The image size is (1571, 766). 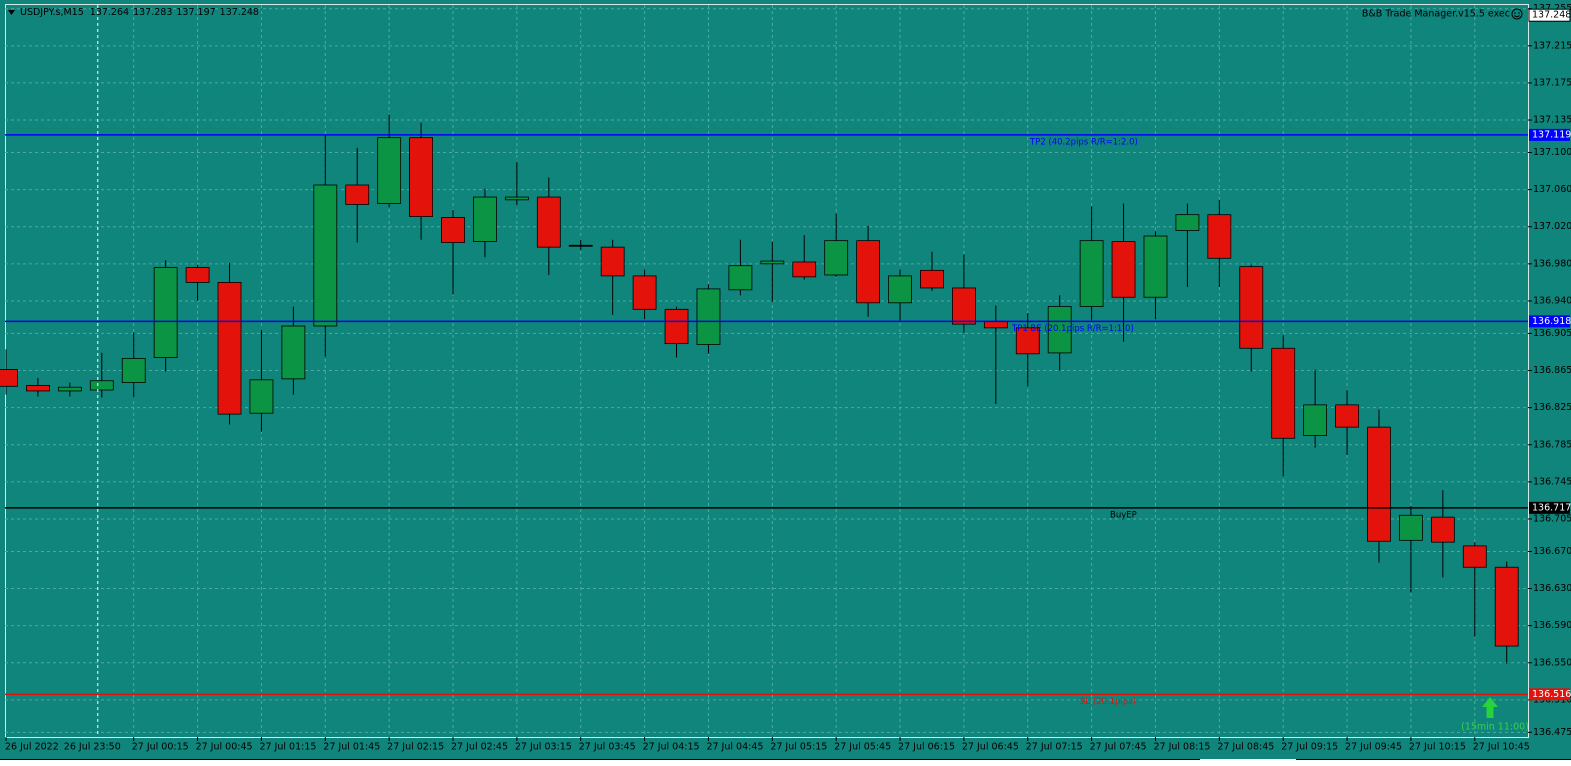 I want to click on y-tick-label: 136.475, so click(x=1552, y=732).